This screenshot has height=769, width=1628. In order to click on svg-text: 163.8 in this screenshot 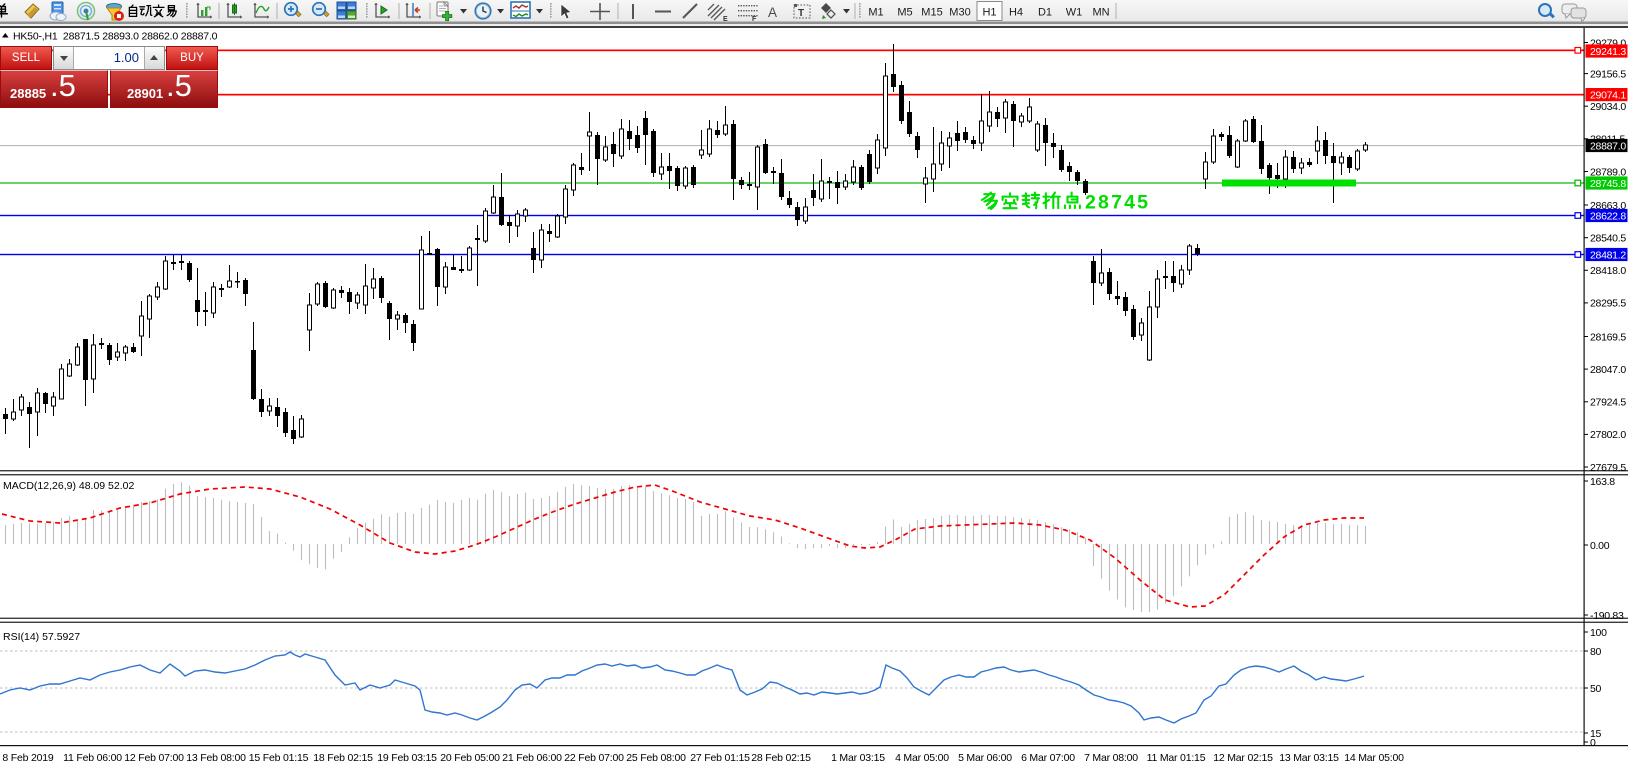, I will do `click(1602, 482)`.